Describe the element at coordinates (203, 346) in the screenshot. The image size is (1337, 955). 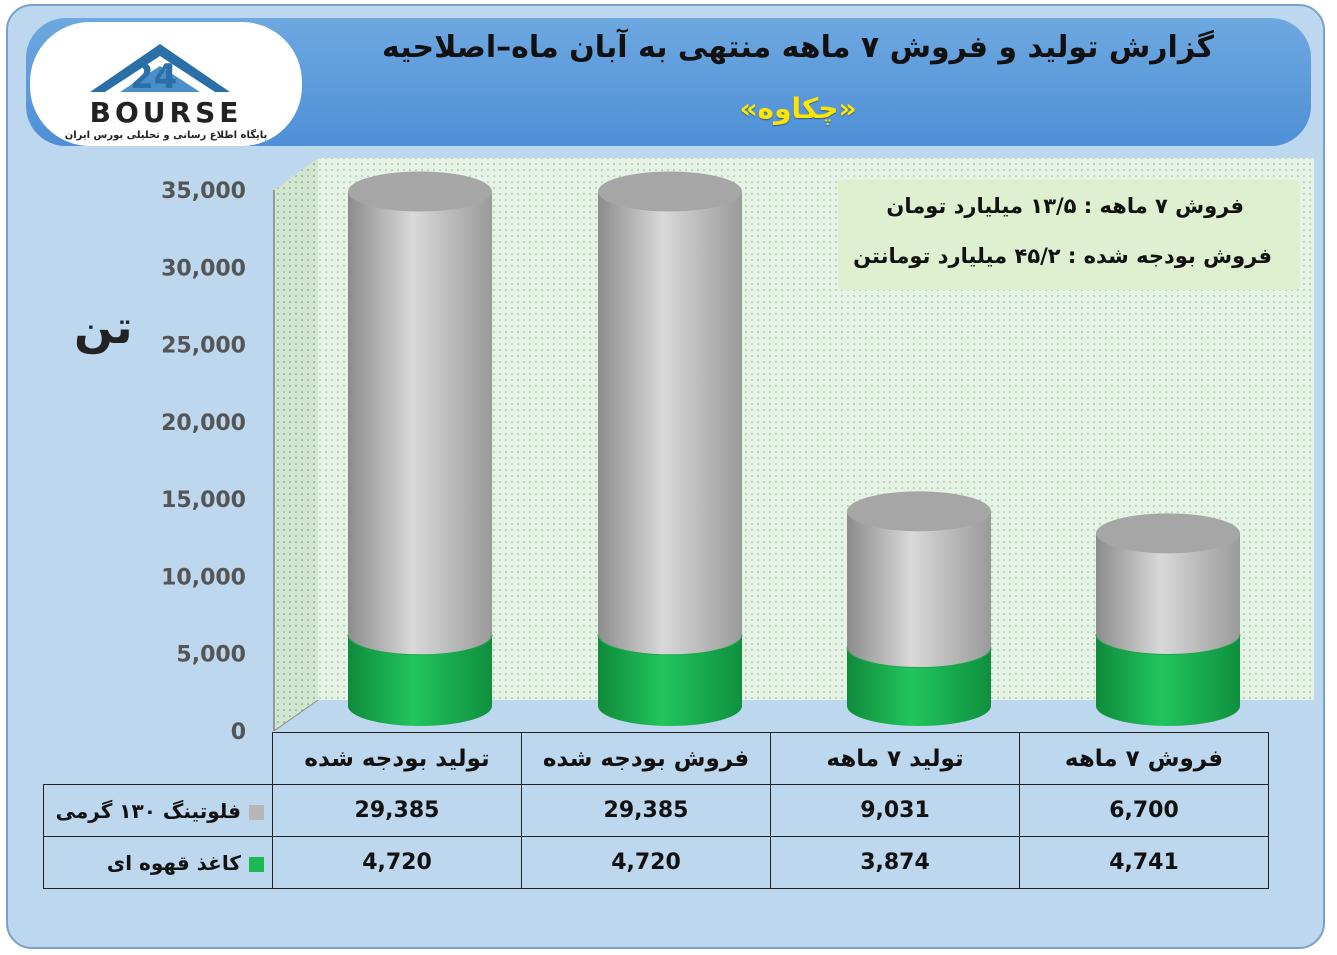
I see `y-tick-label: 25,000` at that location.